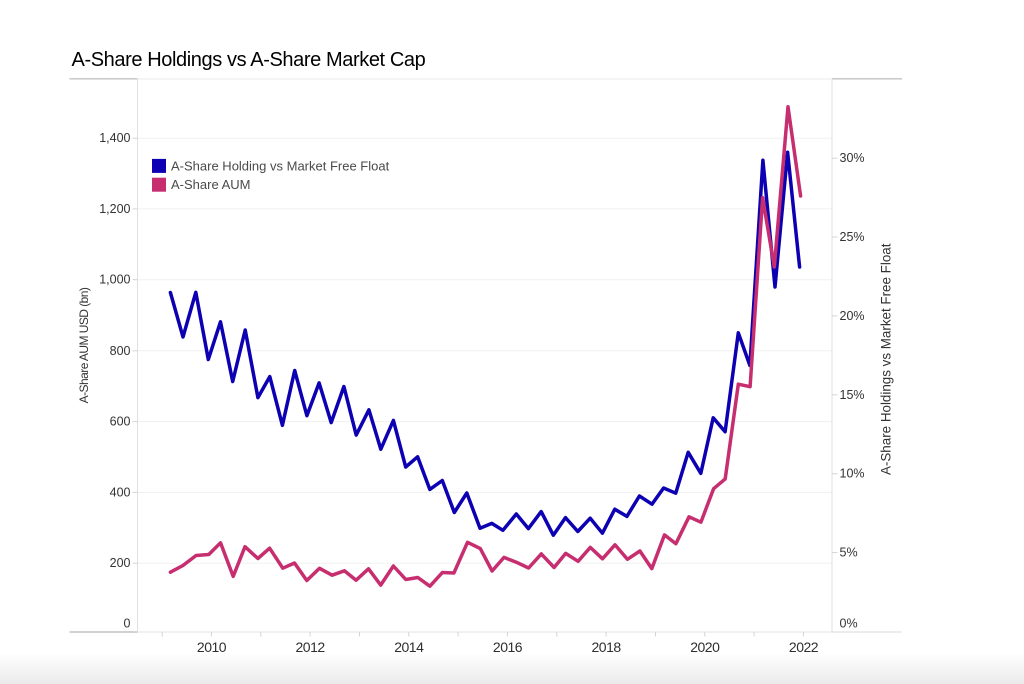  What do you see at coordinates (705, 647) in the screenshot?
I see `svg-text: 2020` at bounding box center [705, 647].